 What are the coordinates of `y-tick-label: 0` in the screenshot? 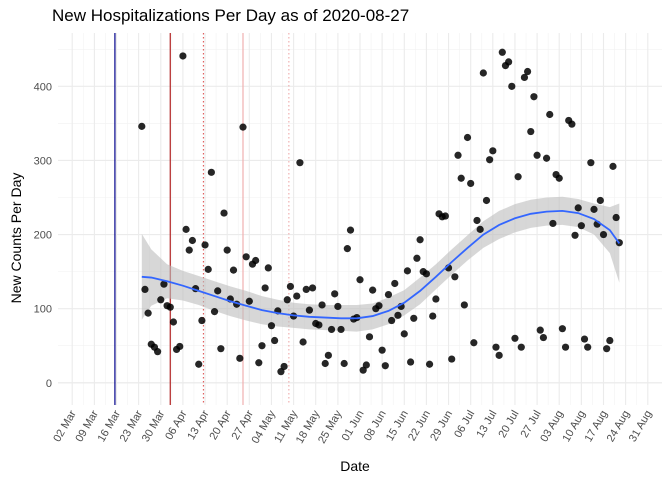 It's located at (49, 384).